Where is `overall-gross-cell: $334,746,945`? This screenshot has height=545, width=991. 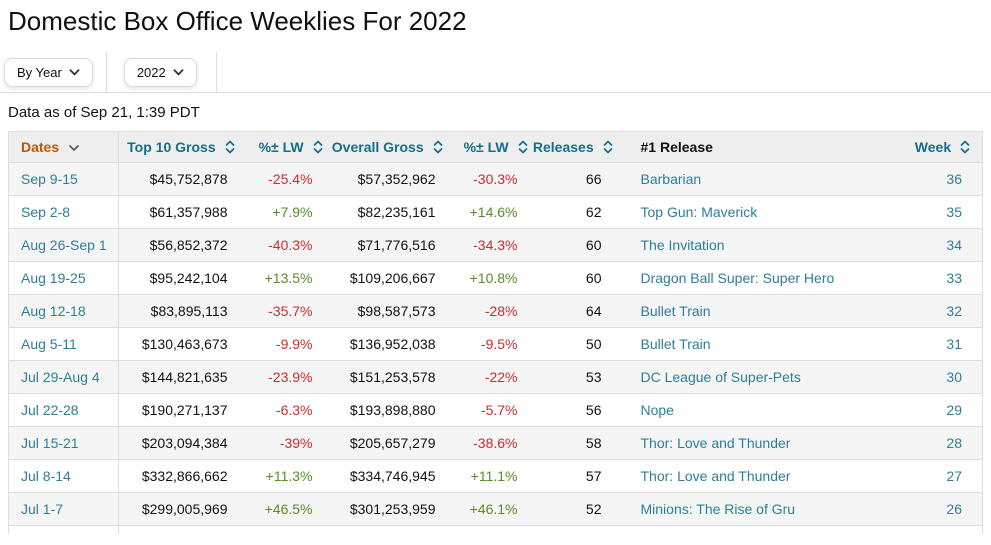 overall-gross-cell: $334,746,945 is located at coordinates (392, 476).